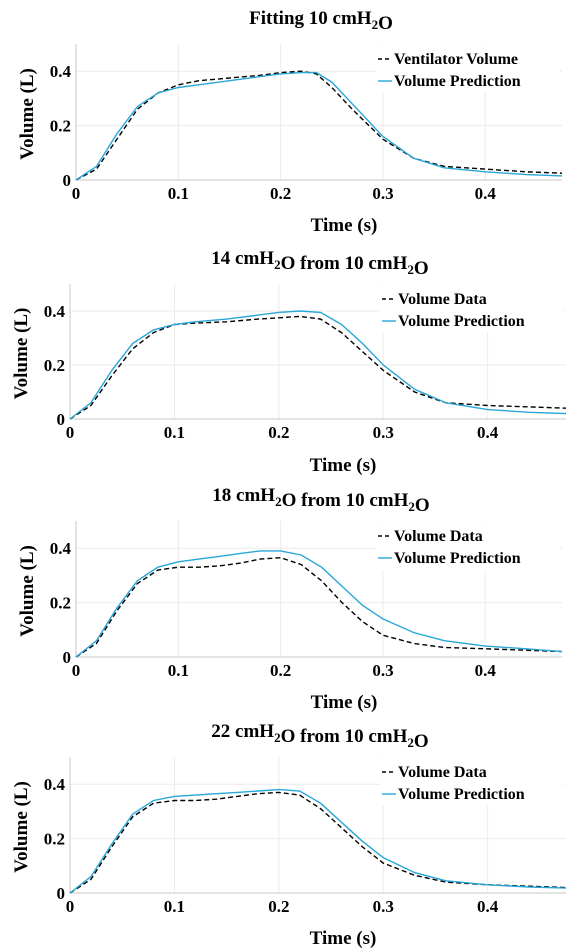 This screenshot has width=566, height=949. Describe the element at coordinates (320, 500) in the screenshot. I see `chart-title: 18 cmH2O from 10 cmH2O` at that location.